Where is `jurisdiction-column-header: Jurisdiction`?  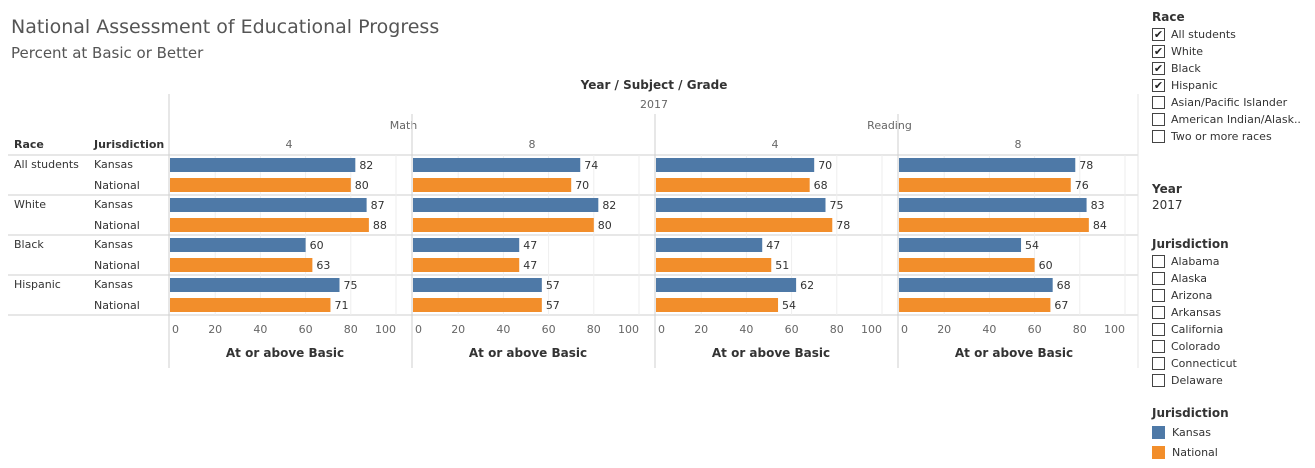
jurisdiction-column-header: Jurisdiction is located at coordinates (128, 144).